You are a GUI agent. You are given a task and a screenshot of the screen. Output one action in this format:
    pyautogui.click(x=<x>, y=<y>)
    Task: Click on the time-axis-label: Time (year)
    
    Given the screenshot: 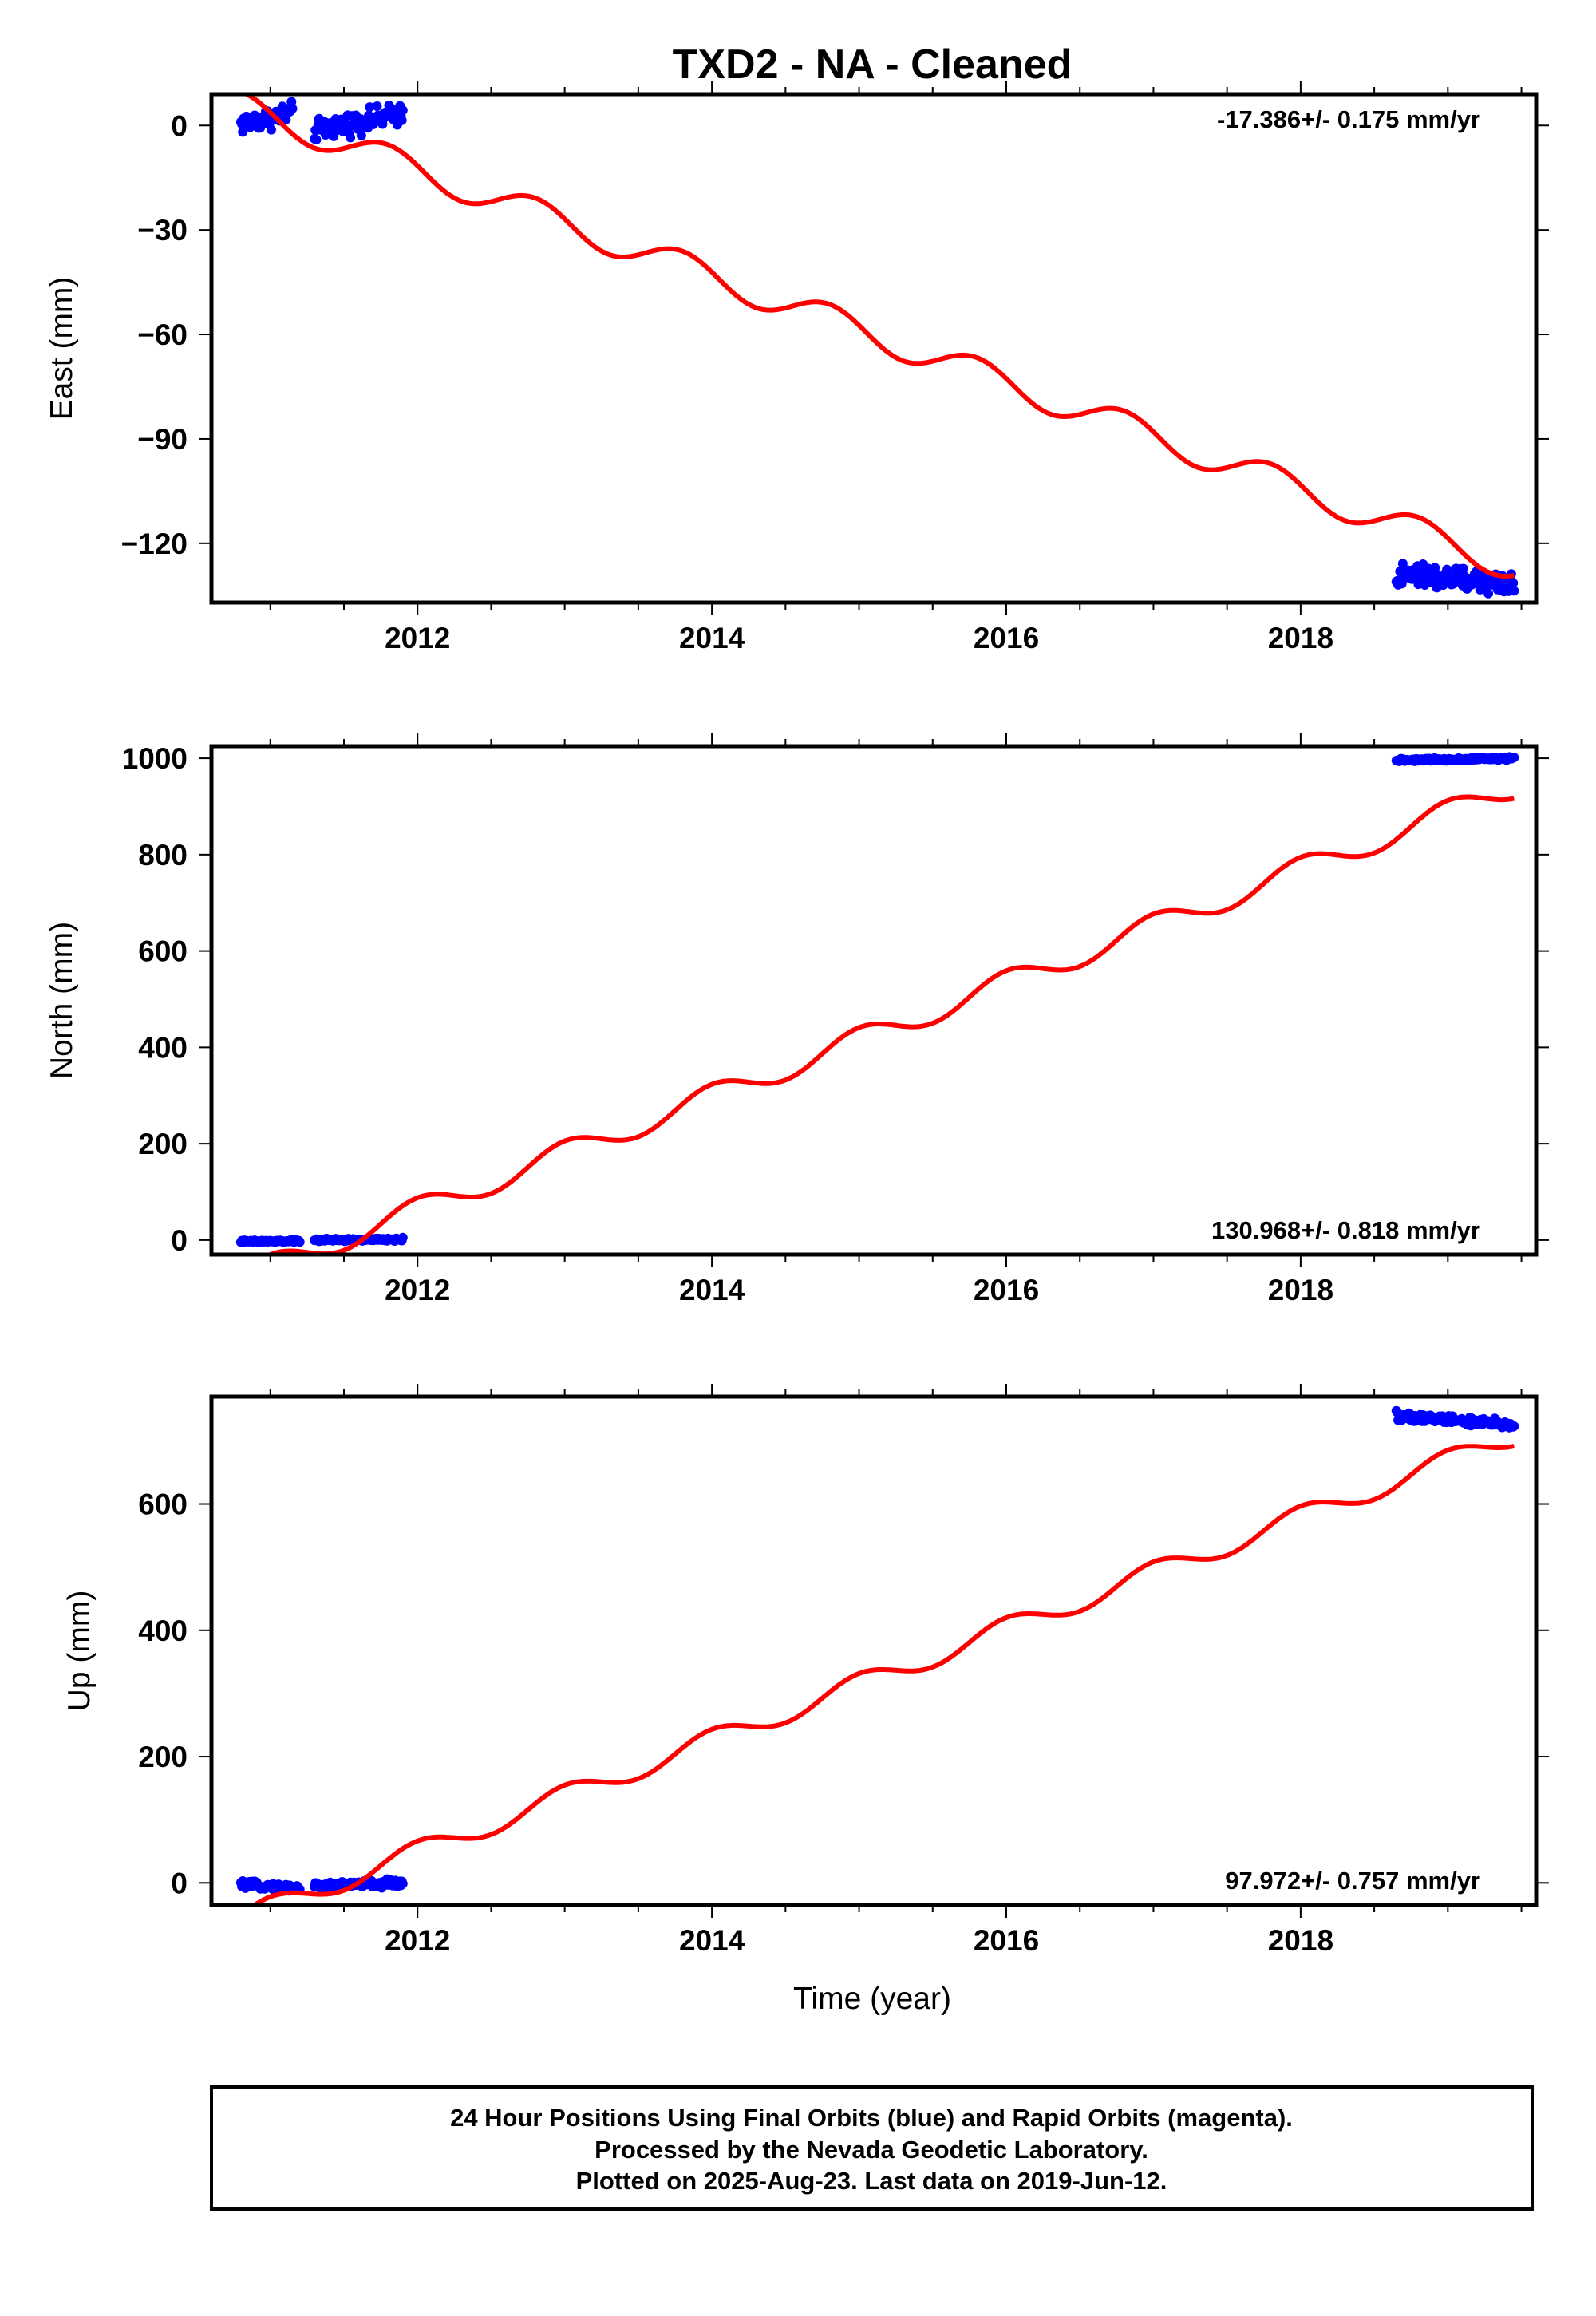 What is the action you would take?
    pyautogui.click(x=872, y=1999)
    